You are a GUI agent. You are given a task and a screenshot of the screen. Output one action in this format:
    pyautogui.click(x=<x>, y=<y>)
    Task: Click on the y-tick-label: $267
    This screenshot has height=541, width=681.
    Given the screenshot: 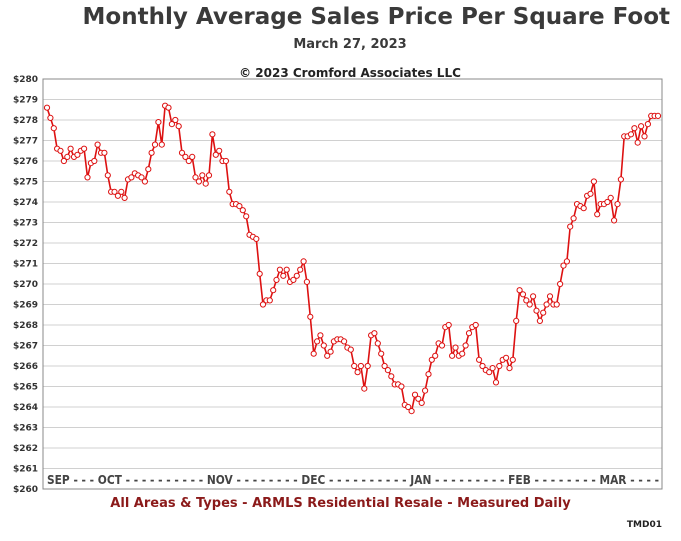 What is the action you would take?
    pyautogui.click(x=25, y=347)
    